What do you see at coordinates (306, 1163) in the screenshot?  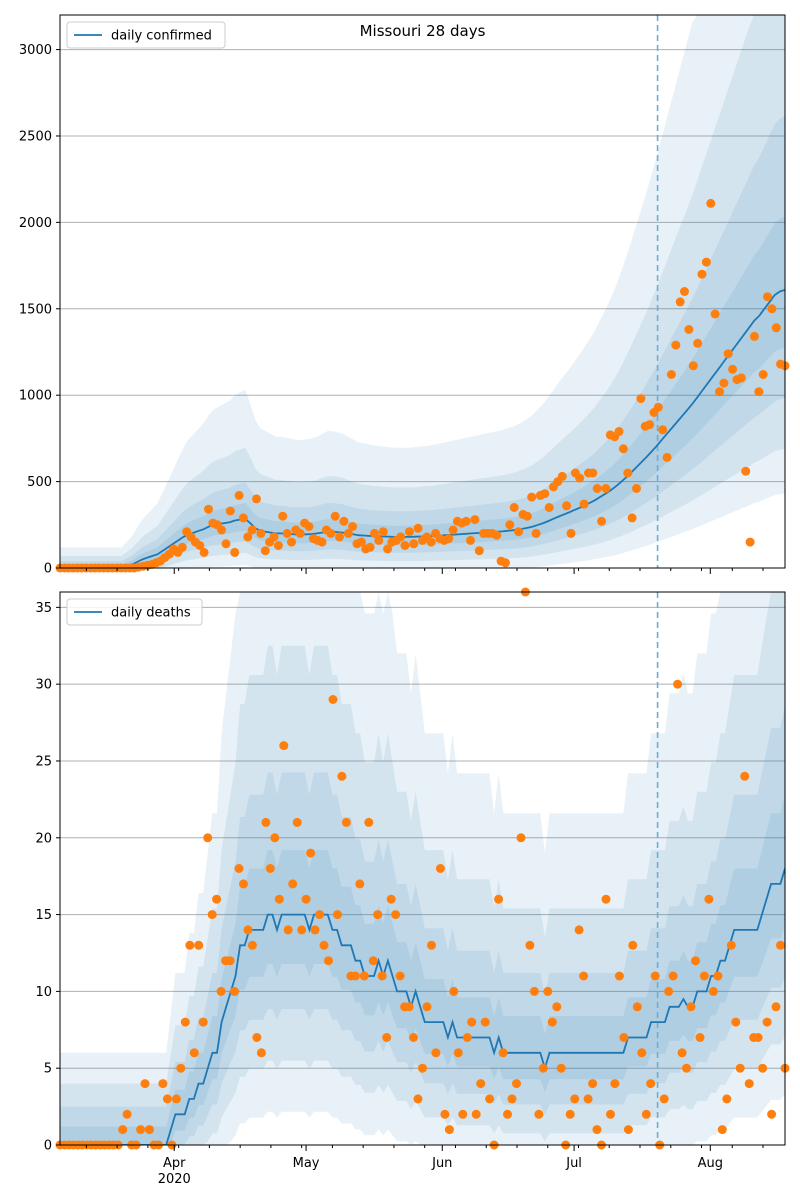 I see `x-tick-label: May` at bounding box center [306, 1163].